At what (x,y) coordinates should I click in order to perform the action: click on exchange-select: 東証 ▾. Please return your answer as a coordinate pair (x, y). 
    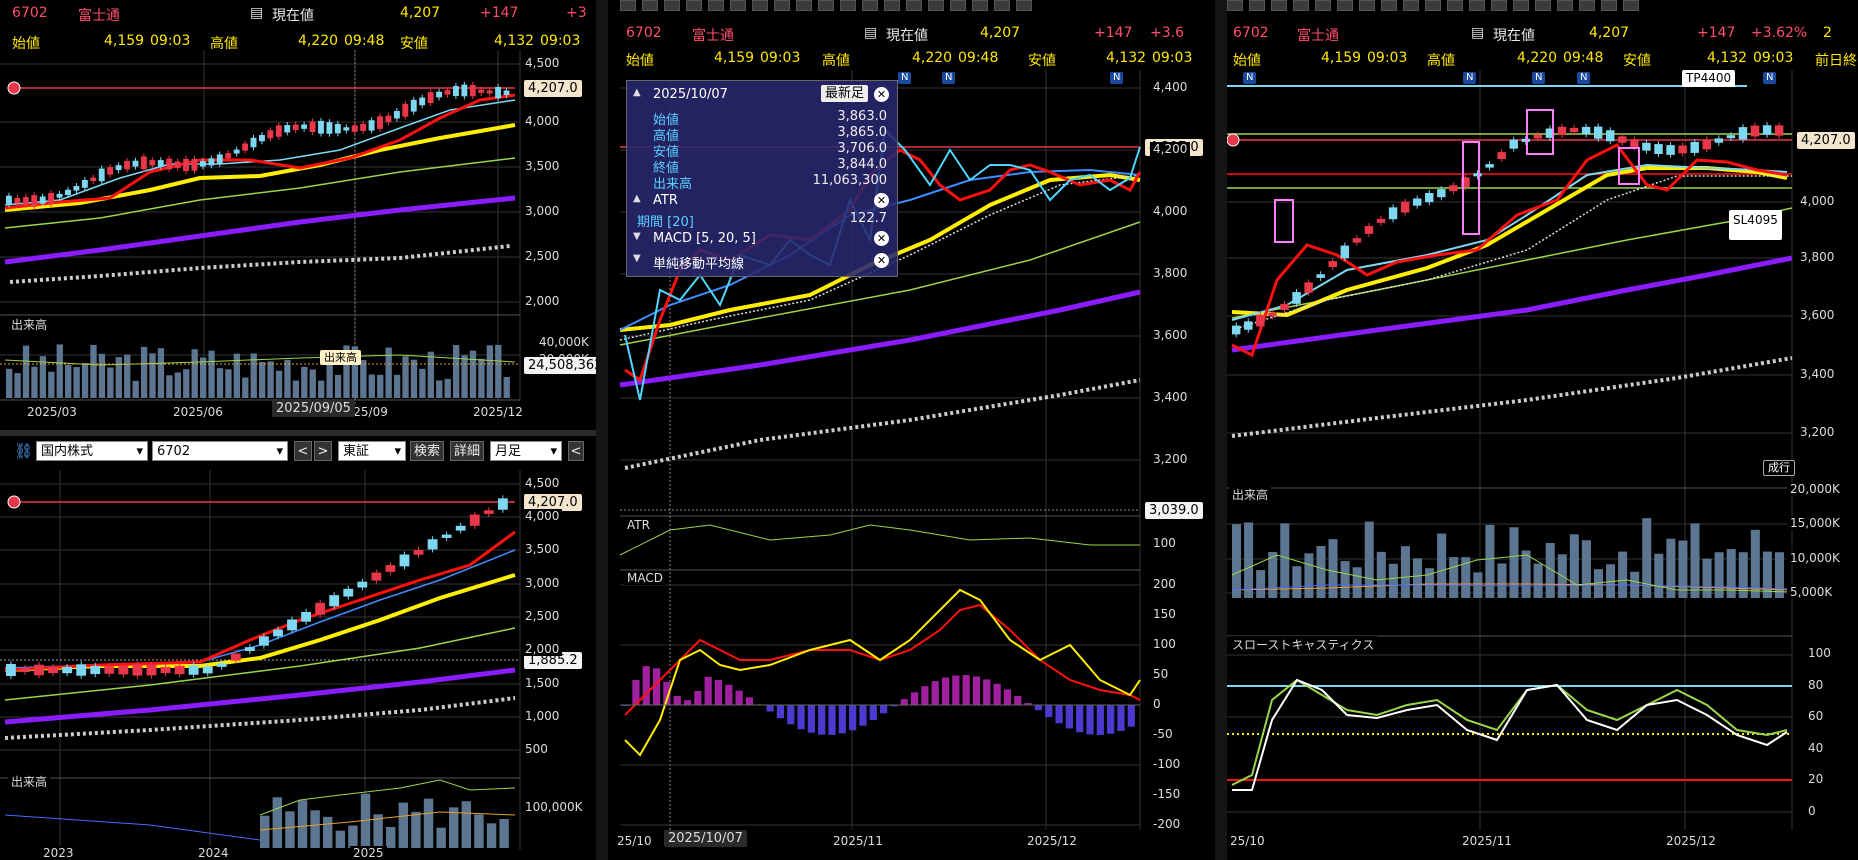
    Looking at the image, I should click on (372, 451).